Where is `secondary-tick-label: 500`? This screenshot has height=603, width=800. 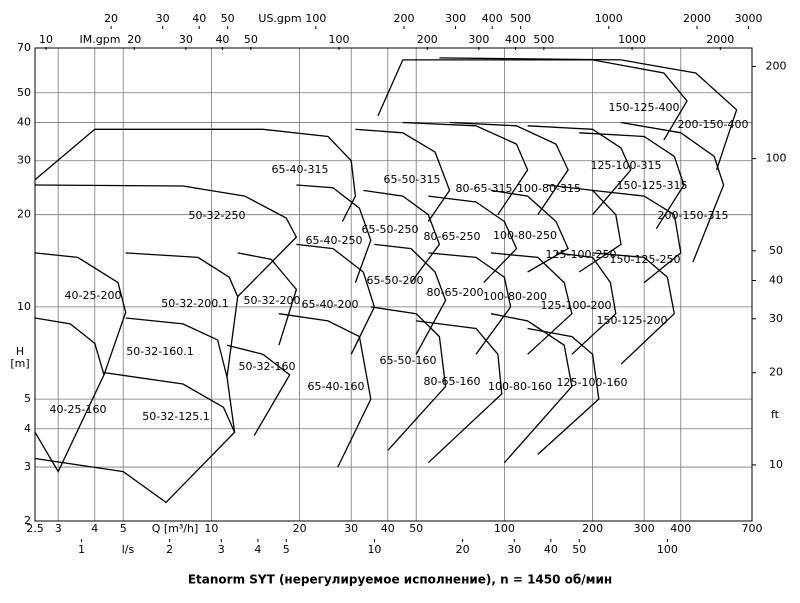
secondary-tick-label: 500 is located at coordinates (520, 18).